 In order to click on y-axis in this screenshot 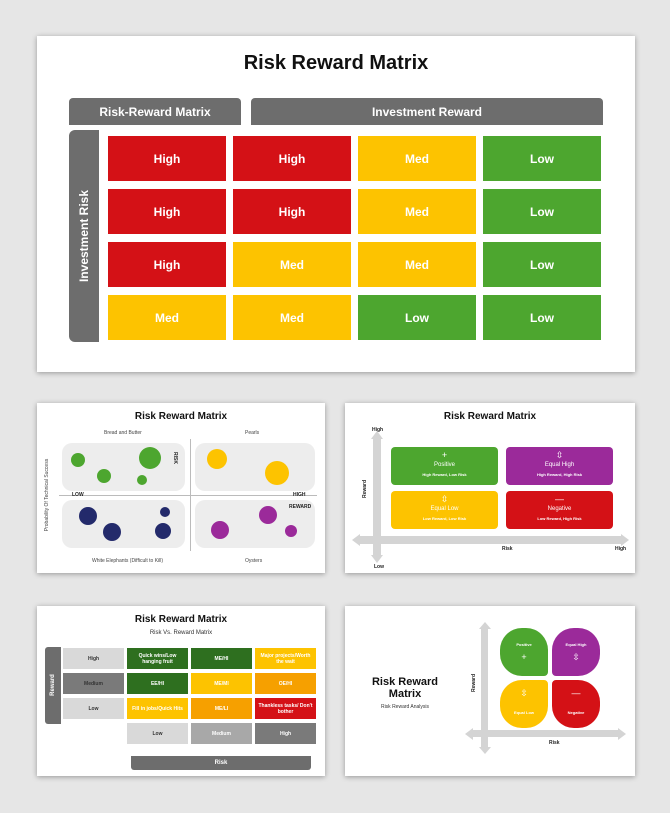, I will do `click(377, 497)`.